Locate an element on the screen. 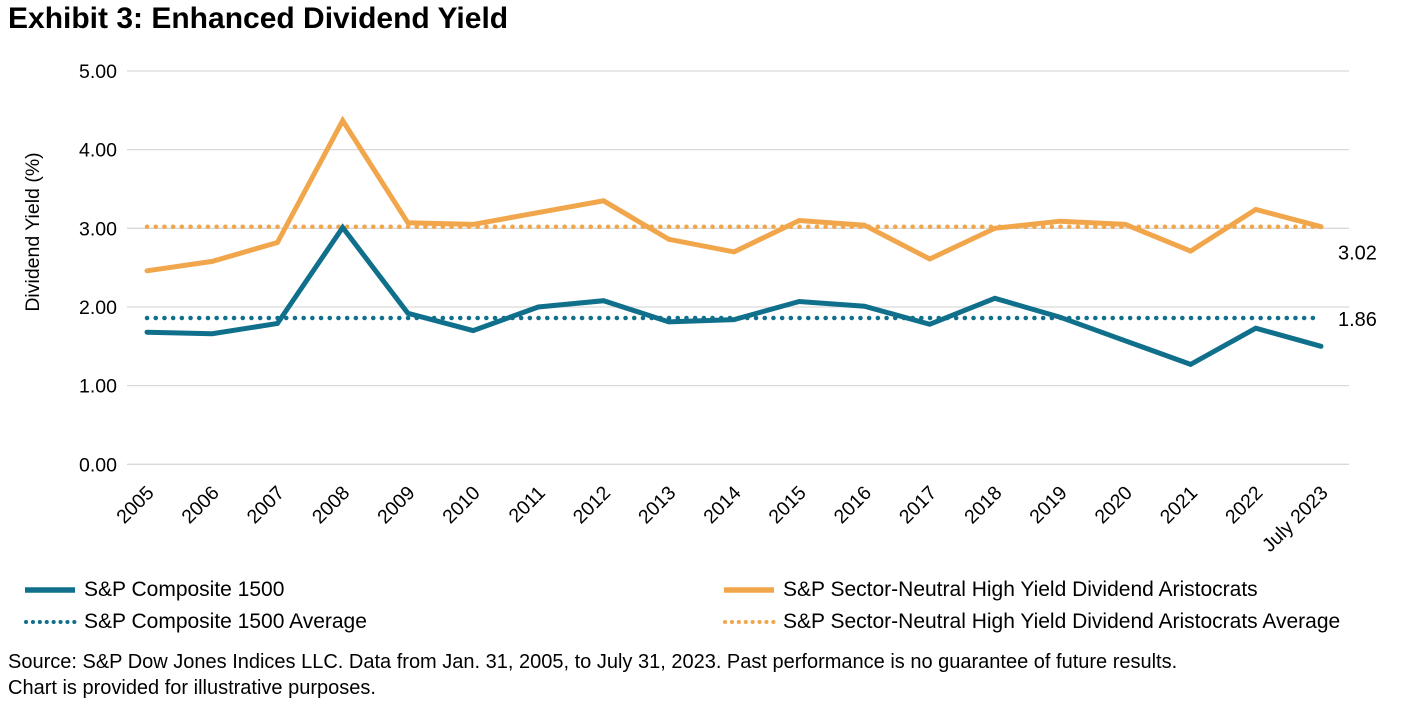 The image size is (1418, 710). y-tick-label: 0.00 is located at coordinates (98, 465).